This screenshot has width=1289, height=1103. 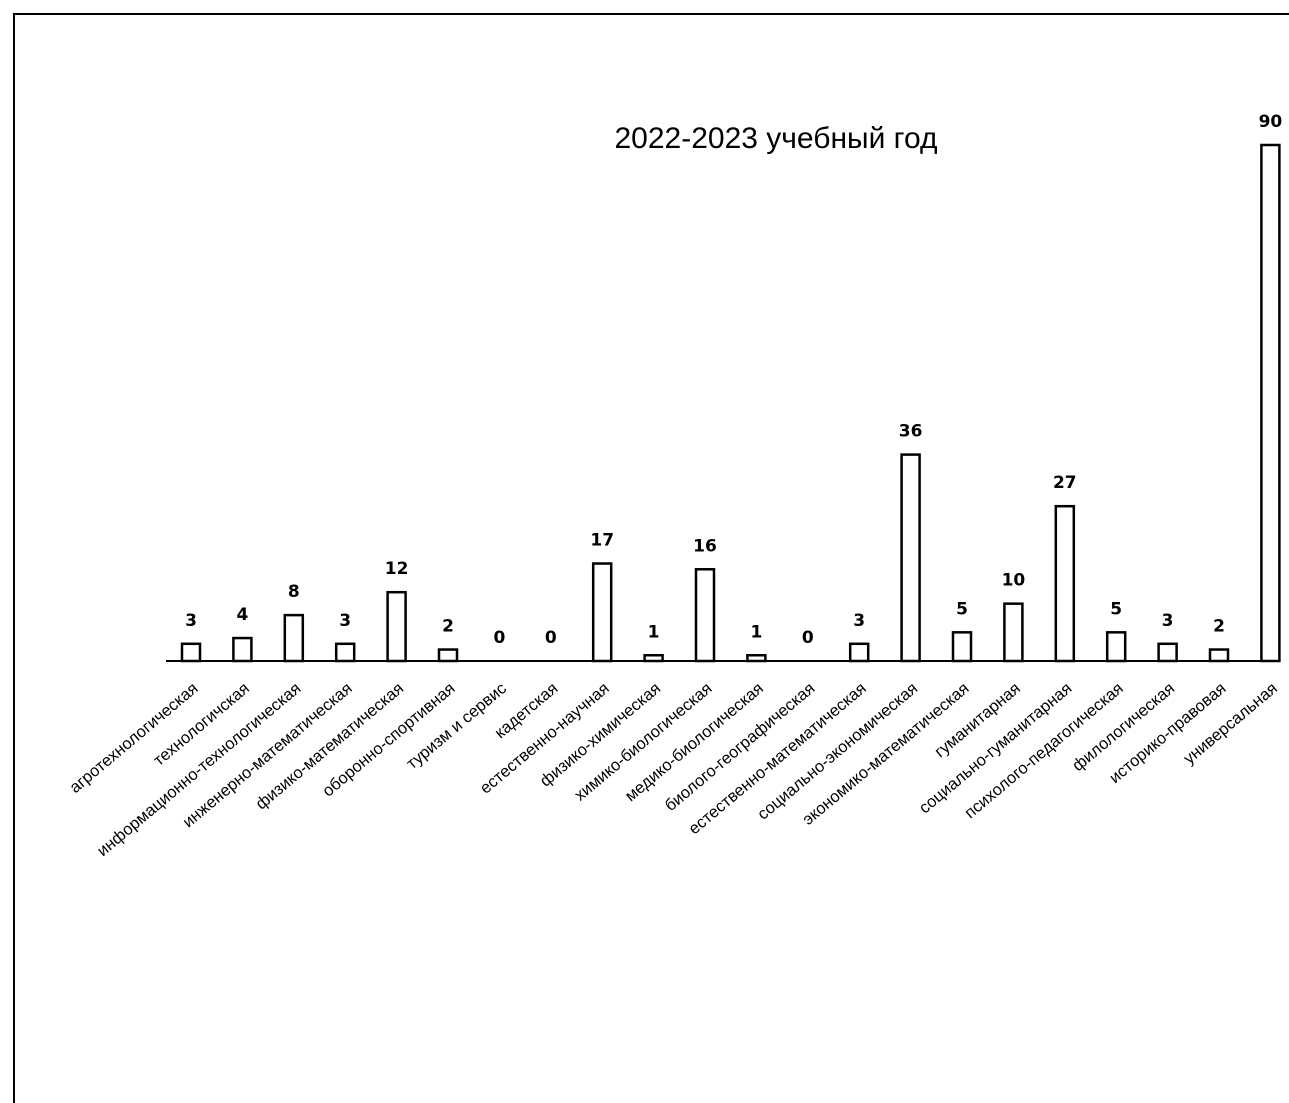 I want to click on x-tick-label: информационно-технологическая, so click(x=199, y=769).